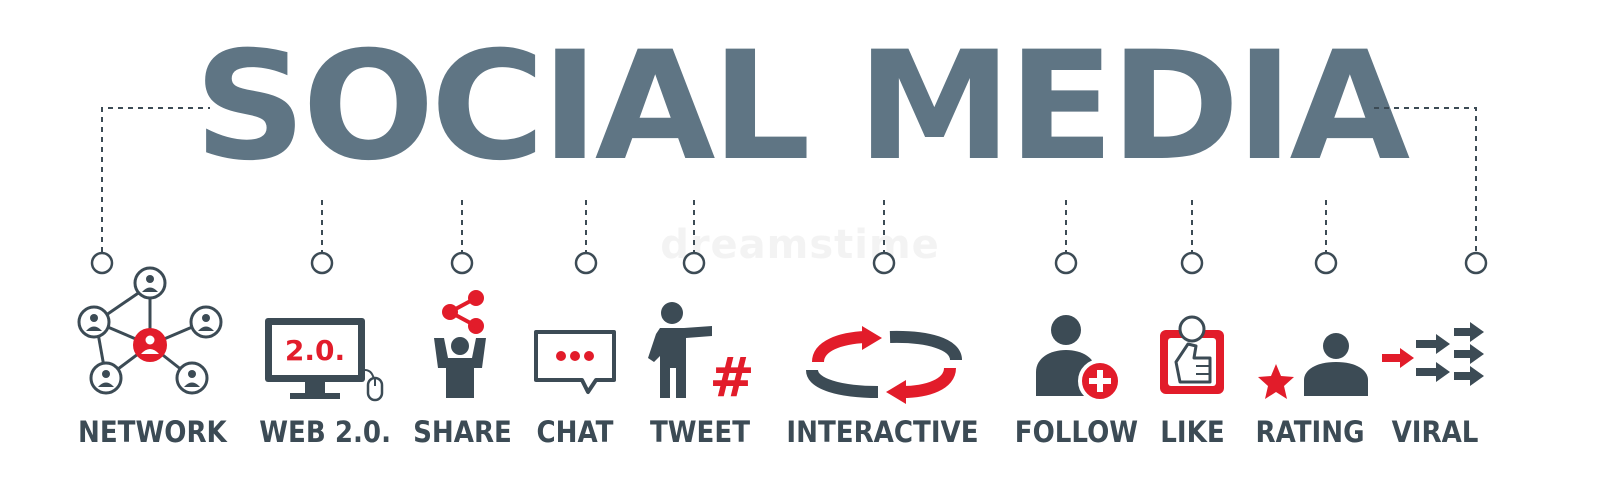 This screenshot has width=1600, height=493. I want to click on label-share: SHARE, so click(462, 432).